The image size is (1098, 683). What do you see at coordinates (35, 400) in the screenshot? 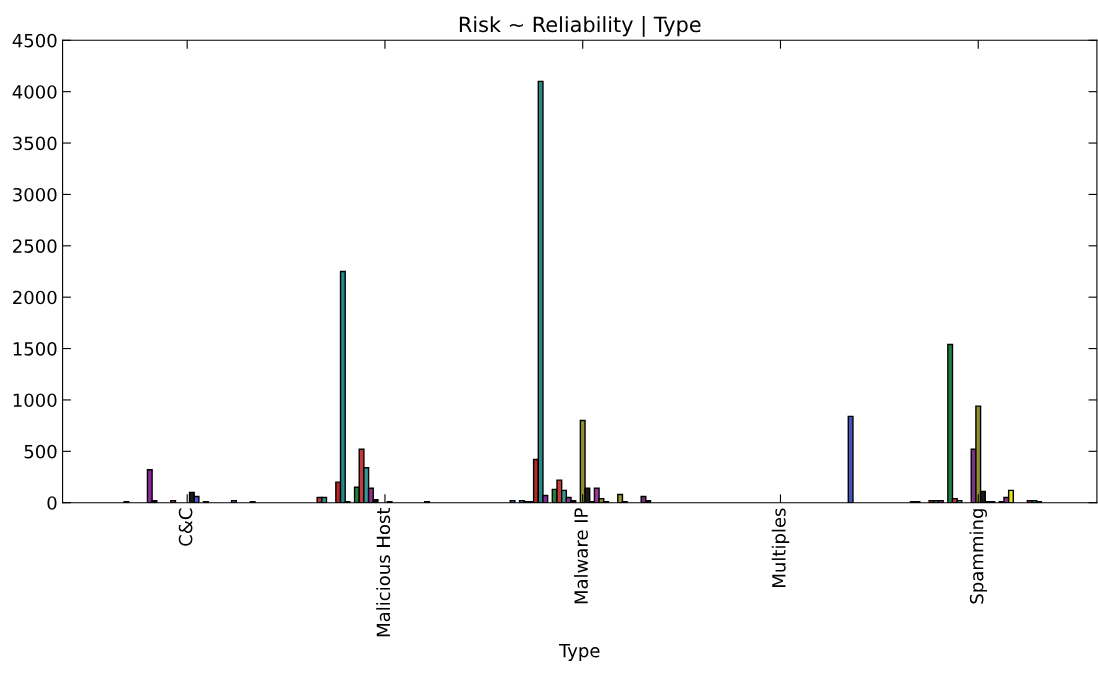
I see `y-tick-label: 1000` at bounding box center [35, 400].